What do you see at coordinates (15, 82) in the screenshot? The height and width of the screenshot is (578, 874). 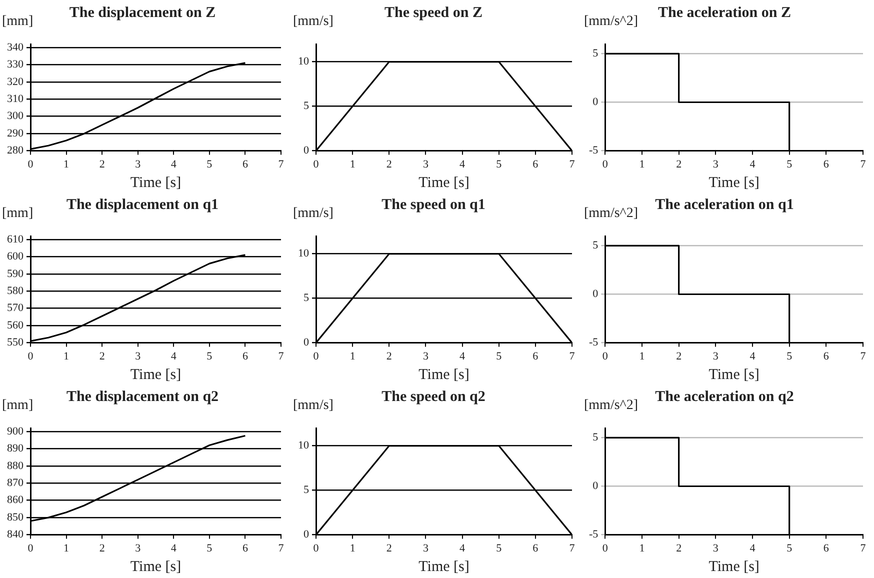 I see `y-tick-label: 320` at bounding box center [15, 82].